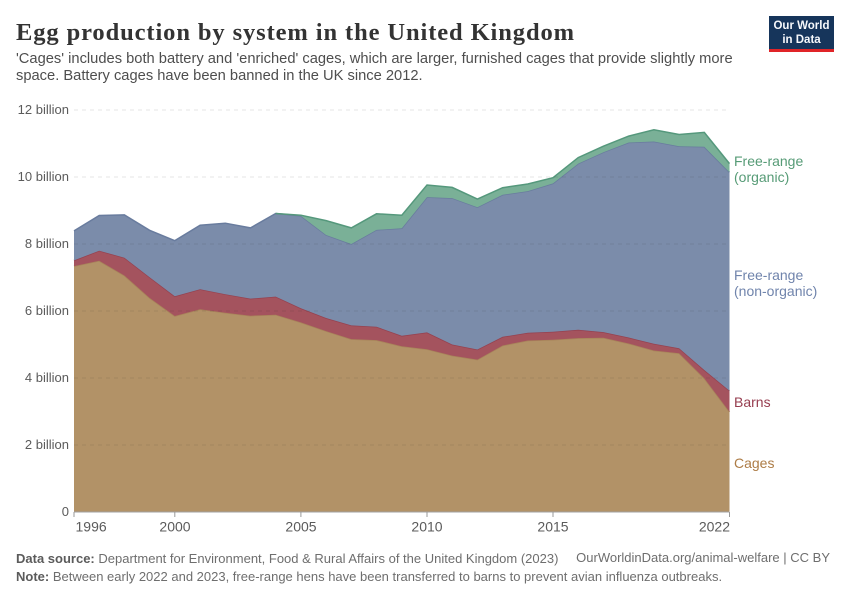  What do you see at coordinates (43, 109) in the screenshot?
I see `svg-text: 12 billion` at bounding box center [43, 109].